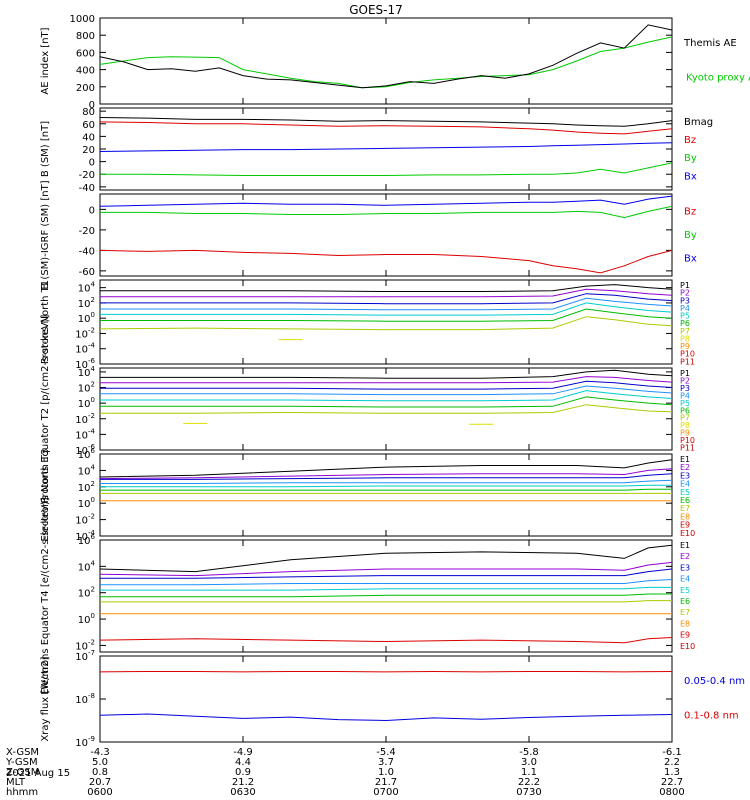  I want to click on y-tick-label: 40, so click(88, 137).